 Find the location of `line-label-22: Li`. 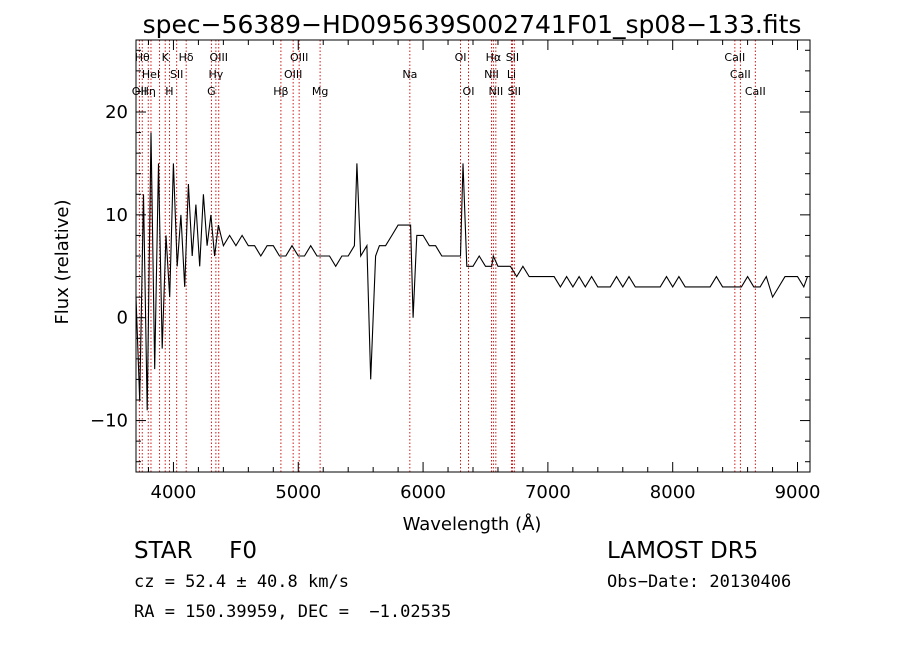

line-label-22: Li is located at coordinates (511, 74).